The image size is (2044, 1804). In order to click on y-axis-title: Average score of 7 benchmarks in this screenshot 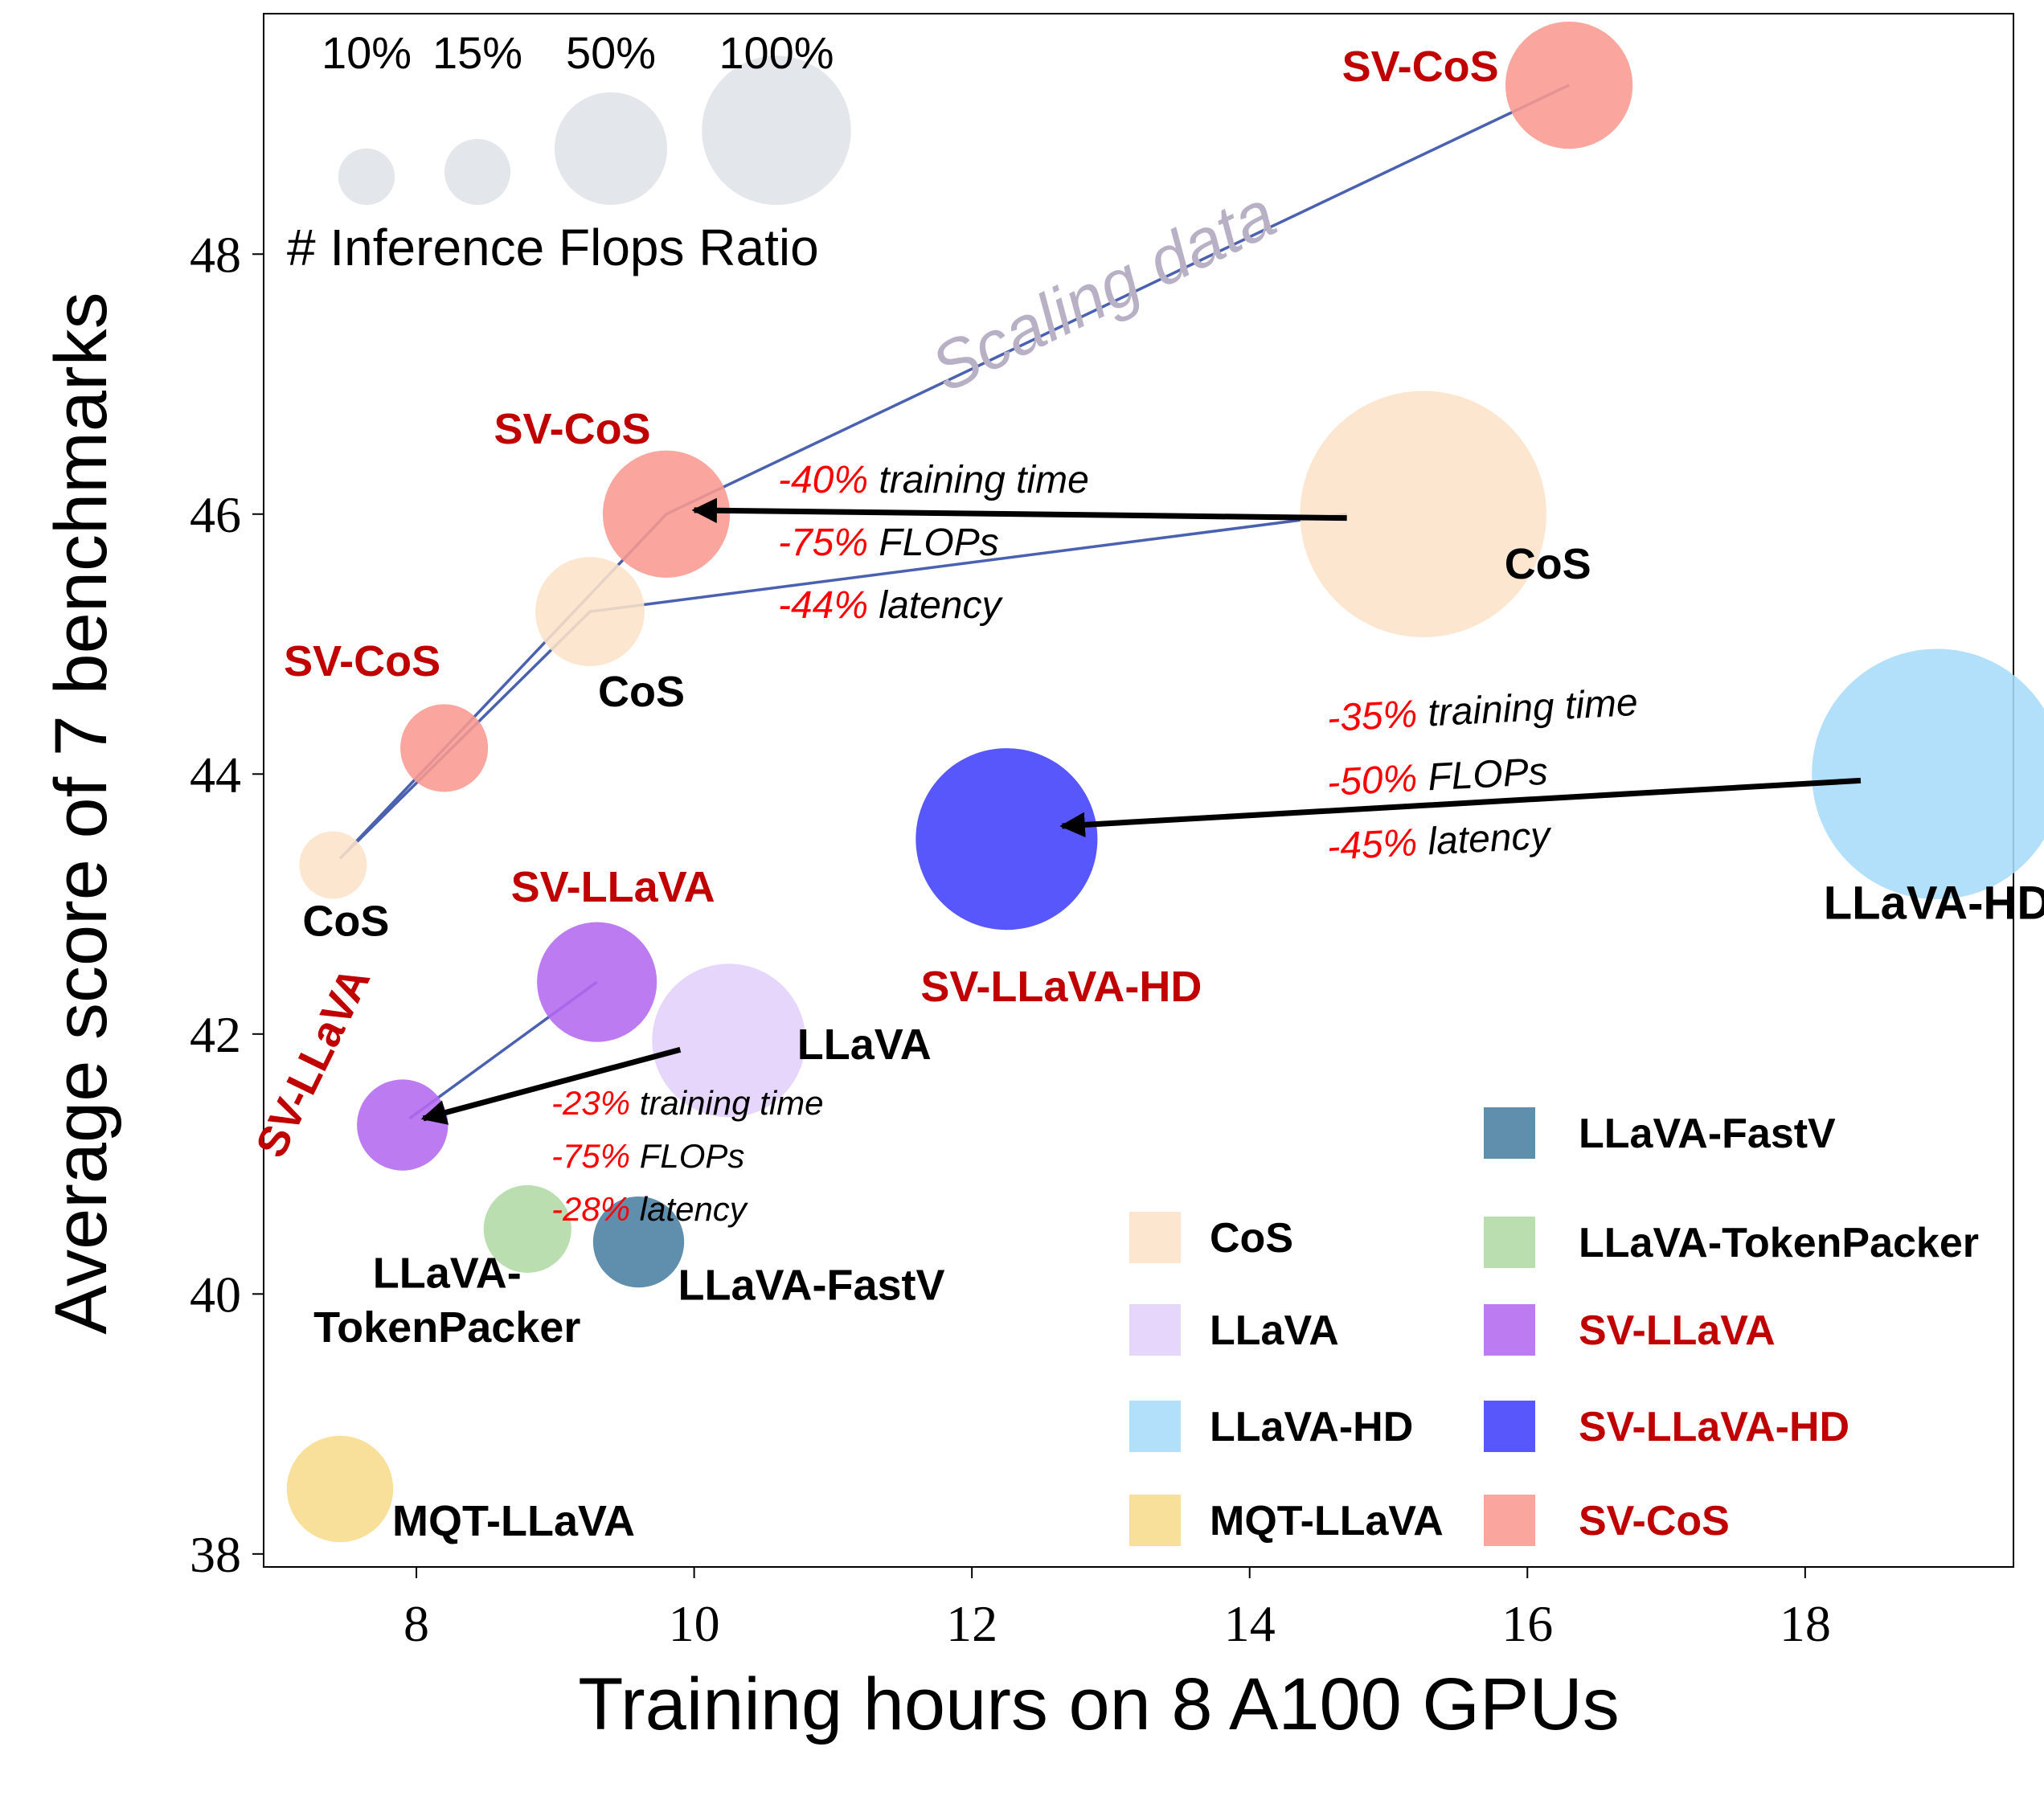, I will do `click(81, 813)`.